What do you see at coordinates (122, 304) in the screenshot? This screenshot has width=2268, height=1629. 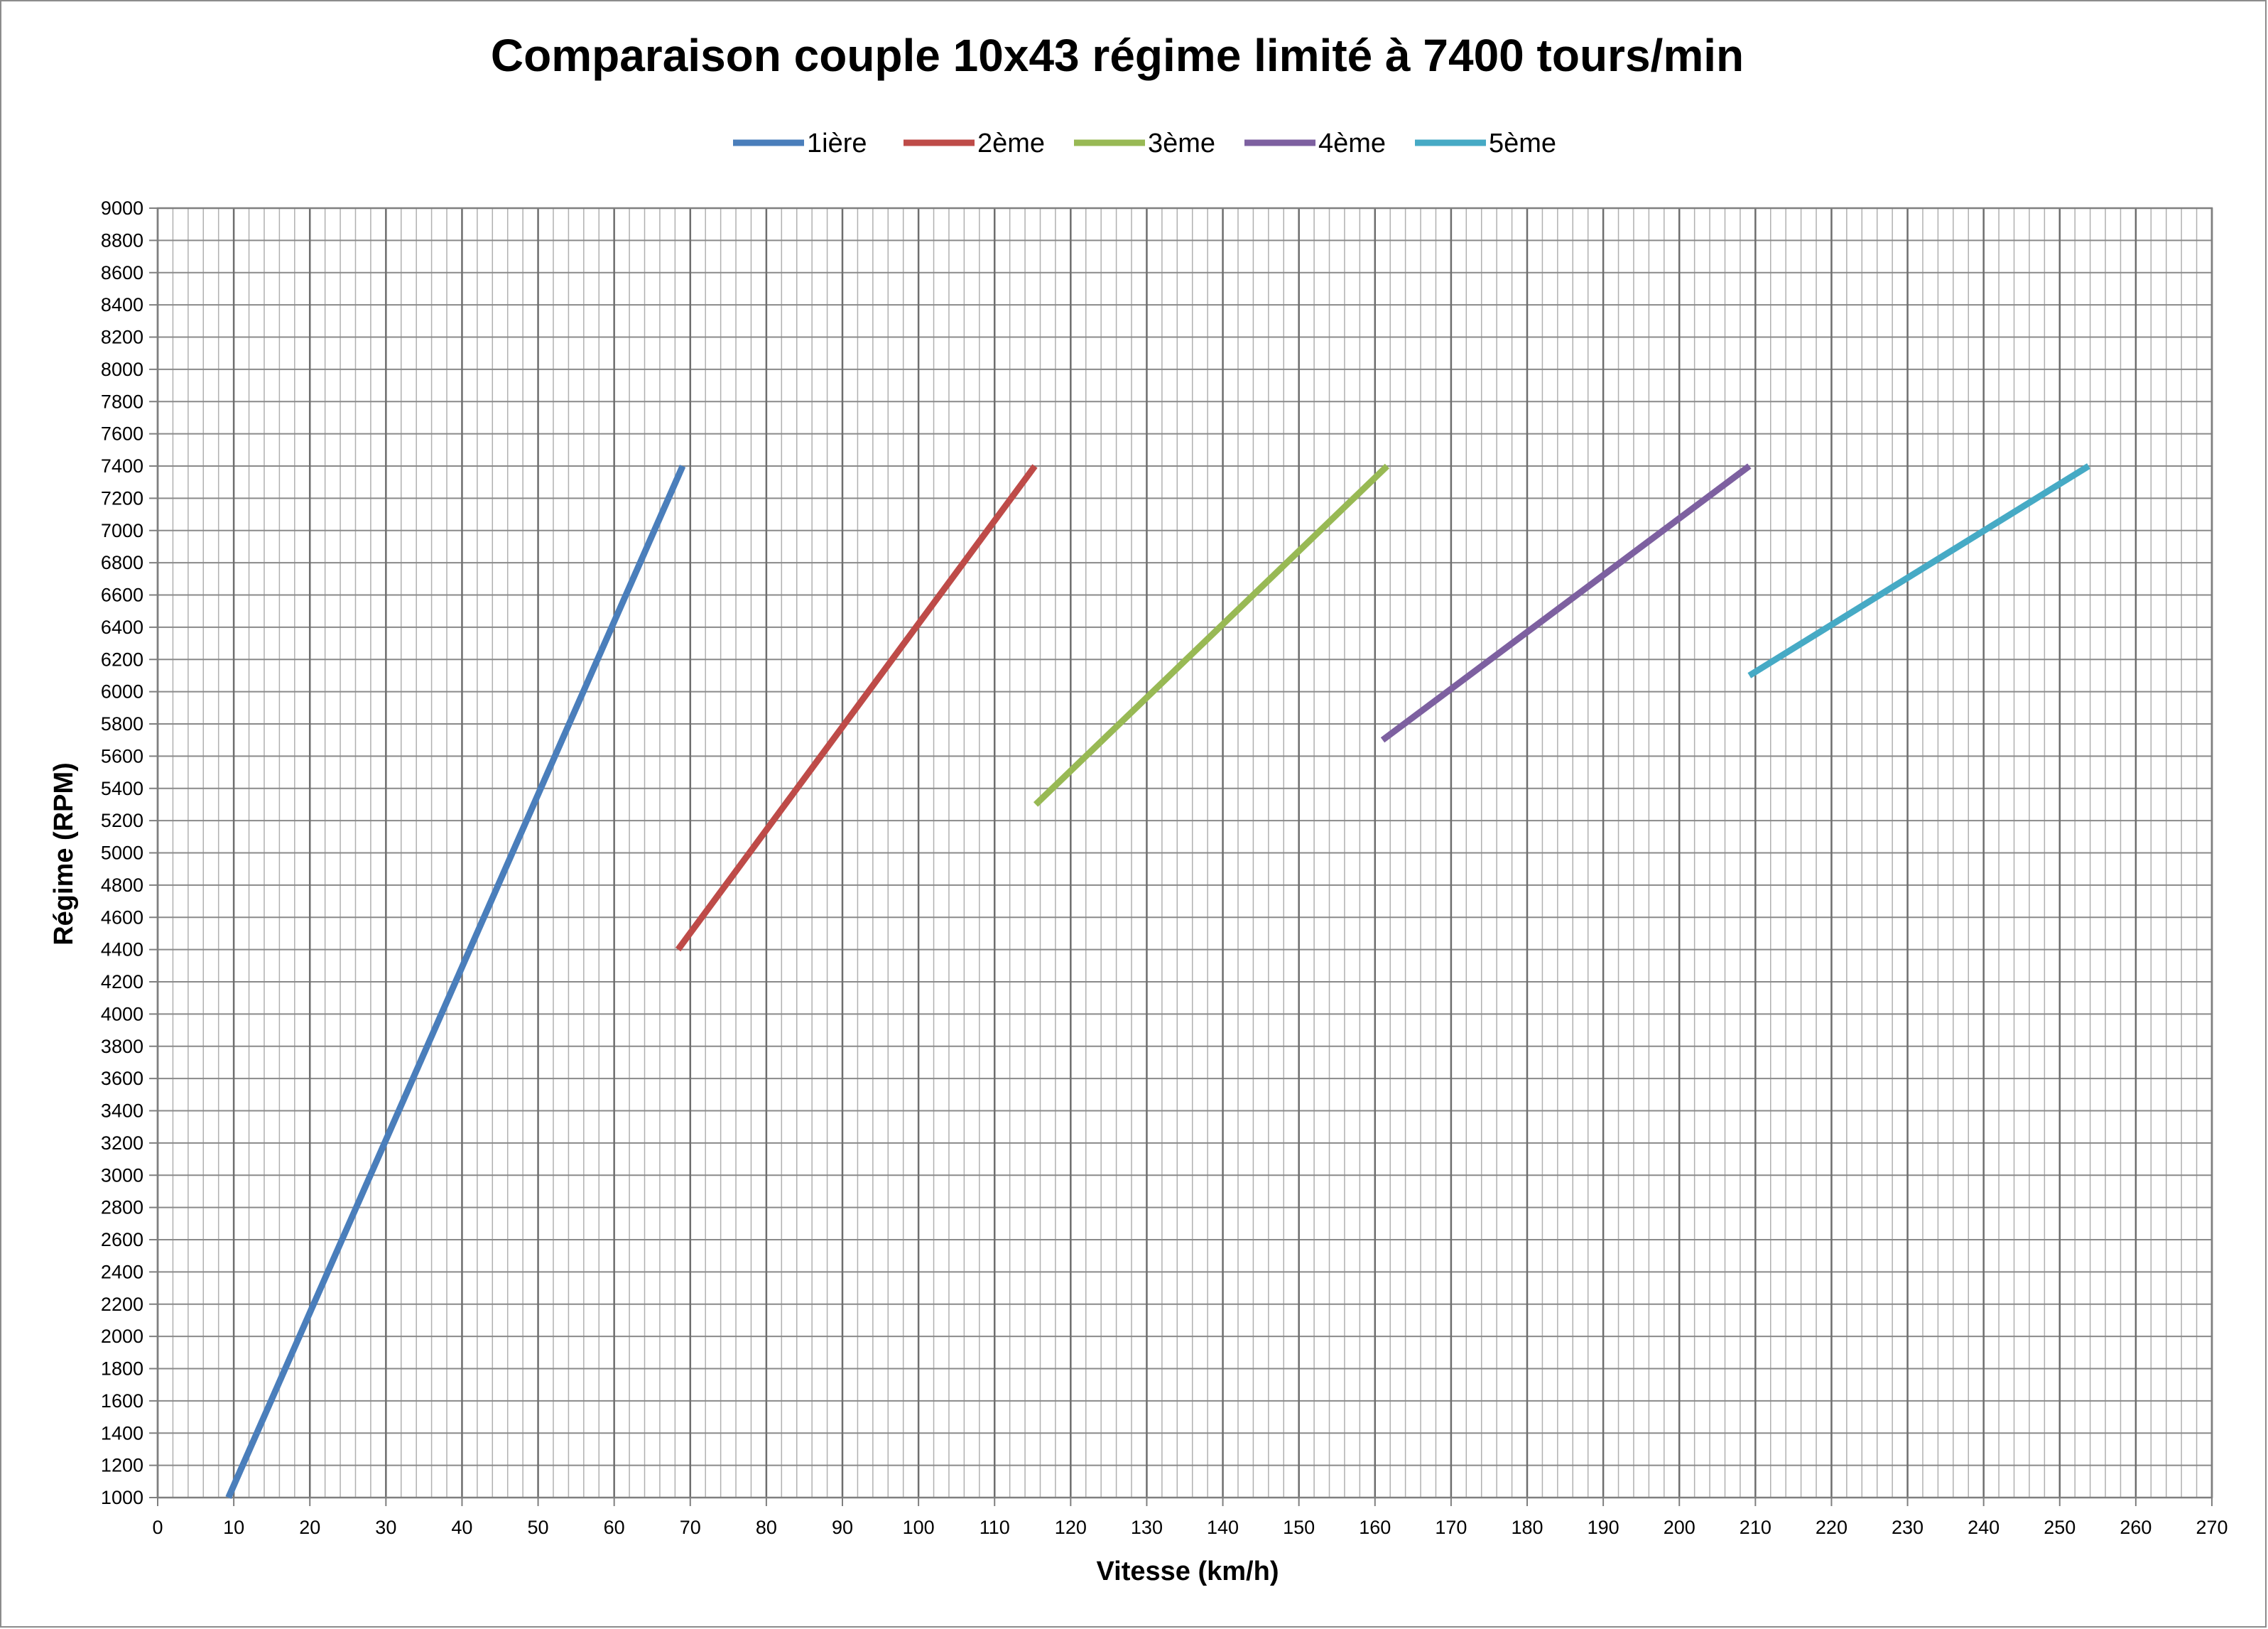 I see `y-tick-label: 8400` at bounding box center [122, 304].